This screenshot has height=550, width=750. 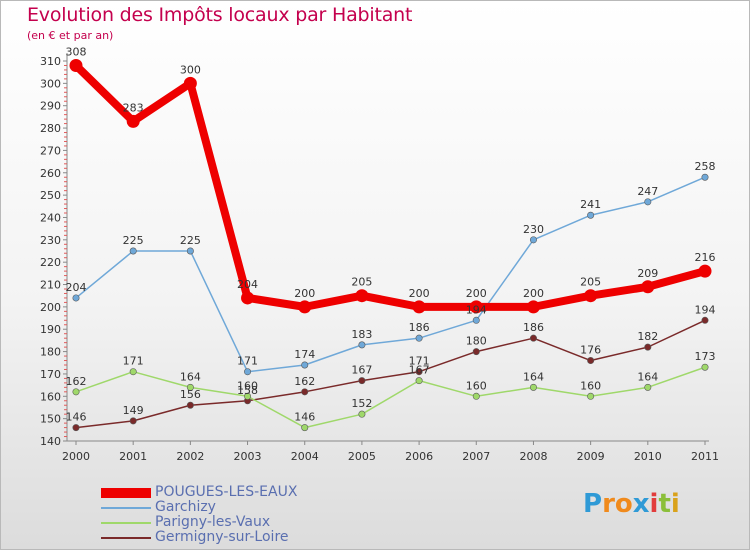 What do you see at coordinates (705, 166) in the screenshot?
I see `data-label: 258` at bounding box center [705, 166].